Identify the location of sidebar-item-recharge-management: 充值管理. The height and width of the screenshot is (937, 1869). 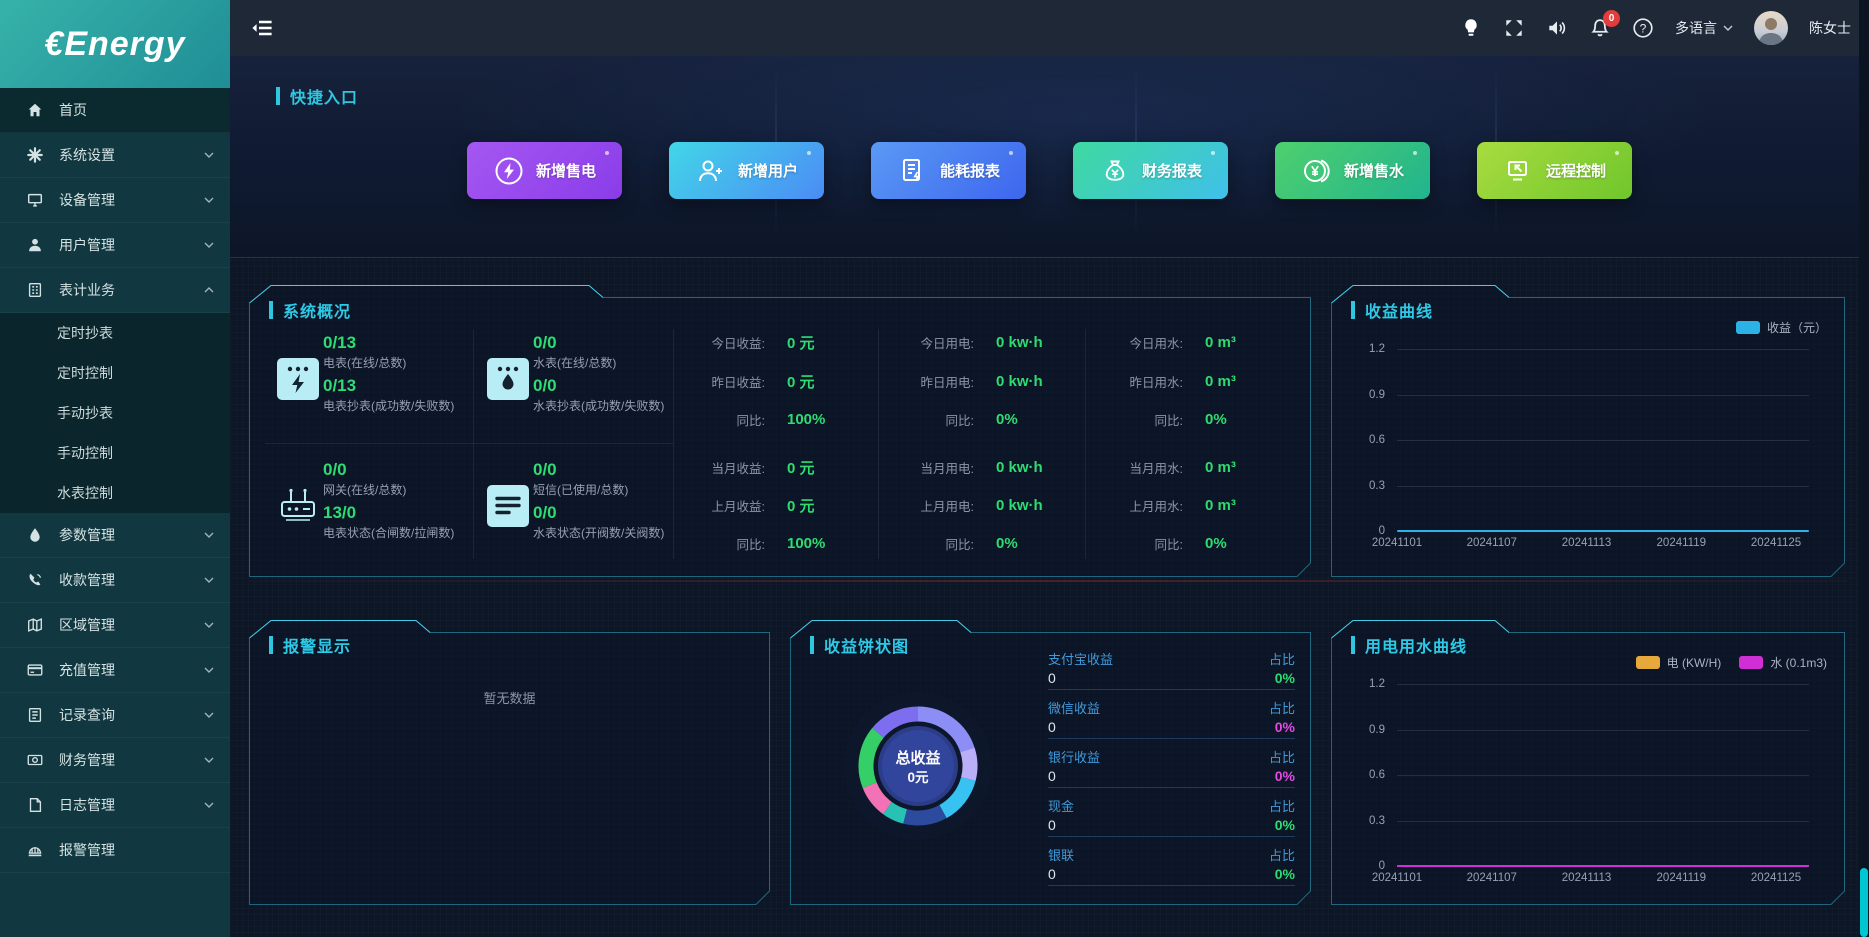
(115, 670).